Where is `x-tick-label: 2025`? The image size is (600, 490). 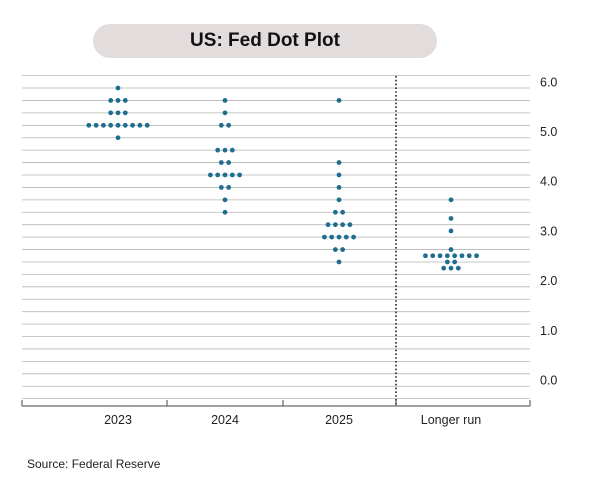 x-tick-label: 2025 is located at coordinates (339, 420).